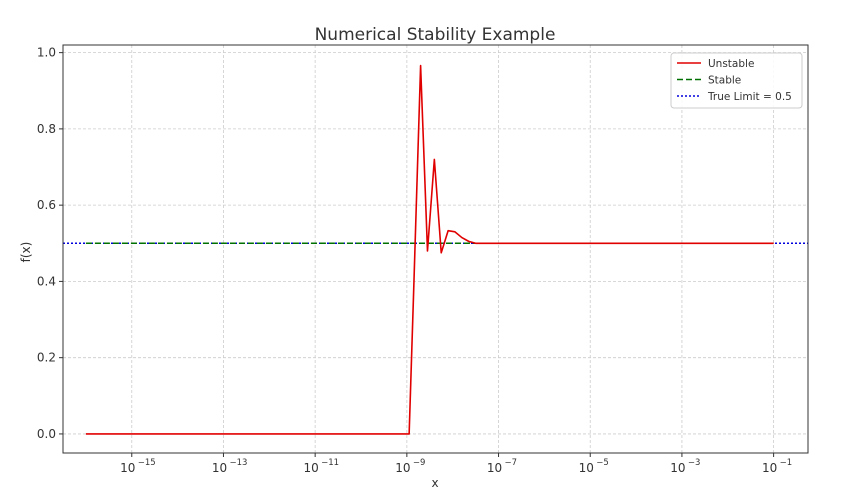 This screenshot has width=860, height=502. I want to click on legend-label: Stable, so click(724, 81).